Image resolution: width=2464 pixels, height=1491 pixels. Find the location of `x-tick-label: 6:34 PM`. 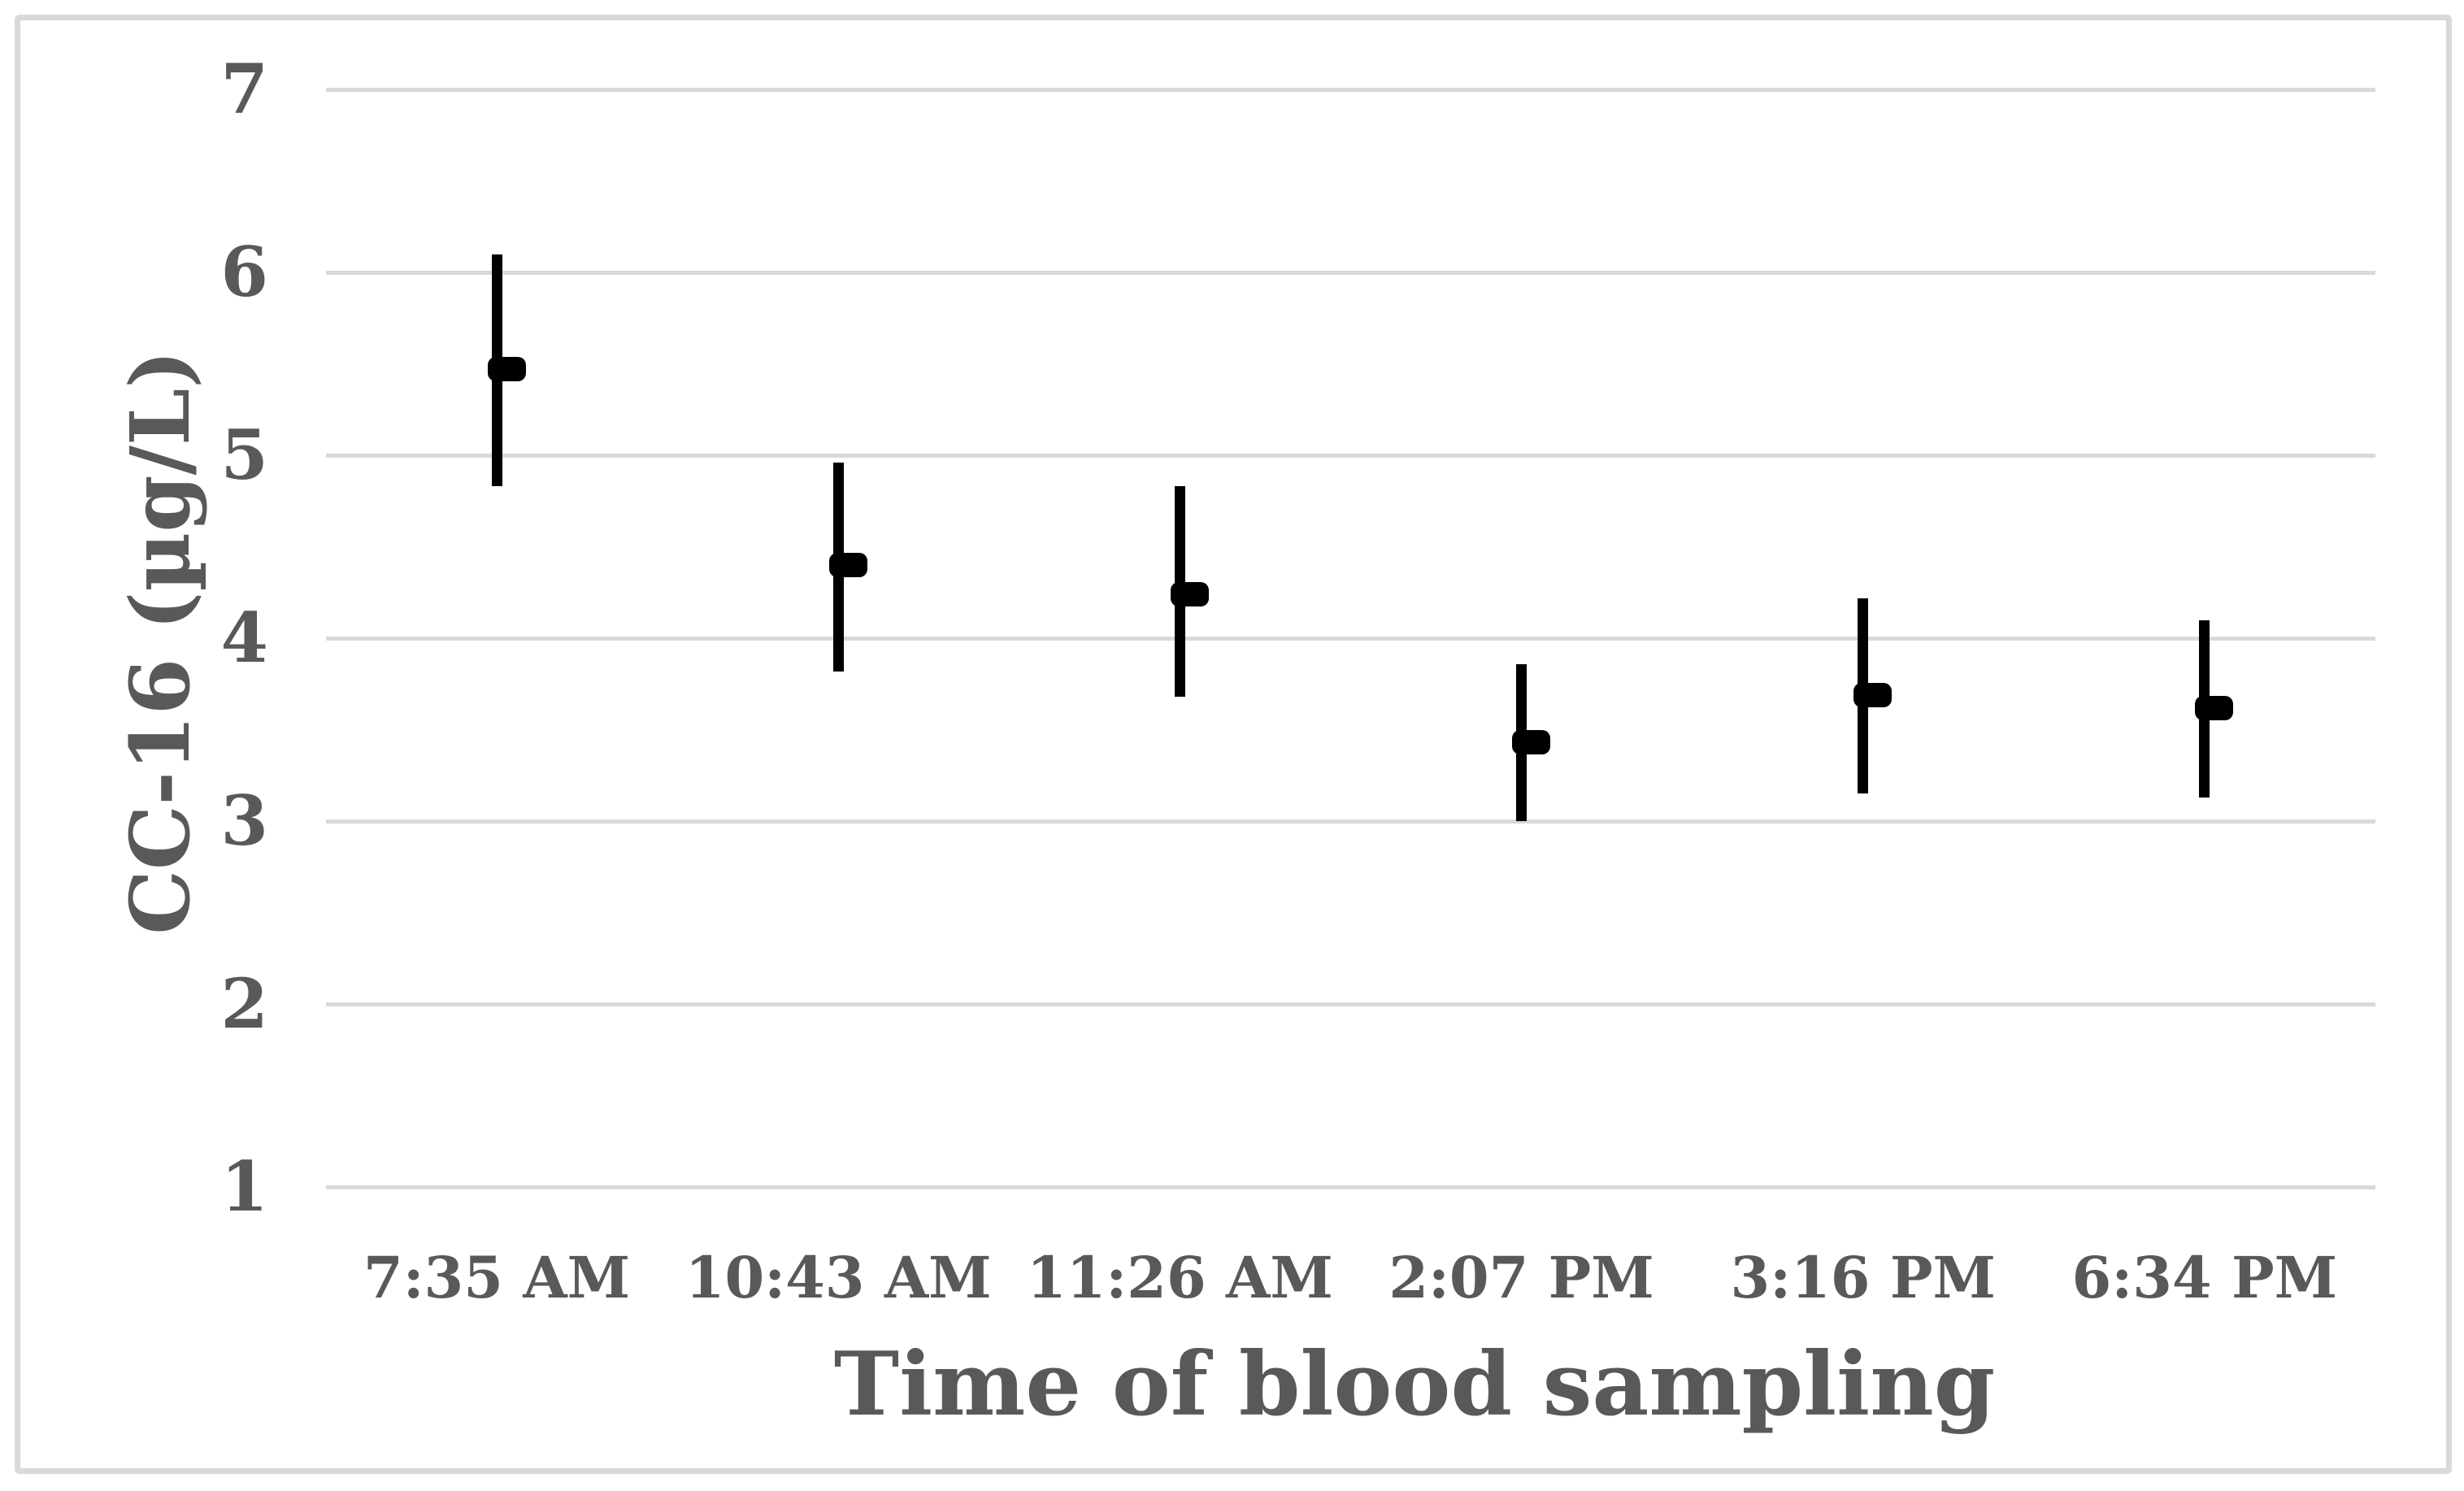

x-tick-label: 6:34 PM is located at coordinates (2204, 1277).